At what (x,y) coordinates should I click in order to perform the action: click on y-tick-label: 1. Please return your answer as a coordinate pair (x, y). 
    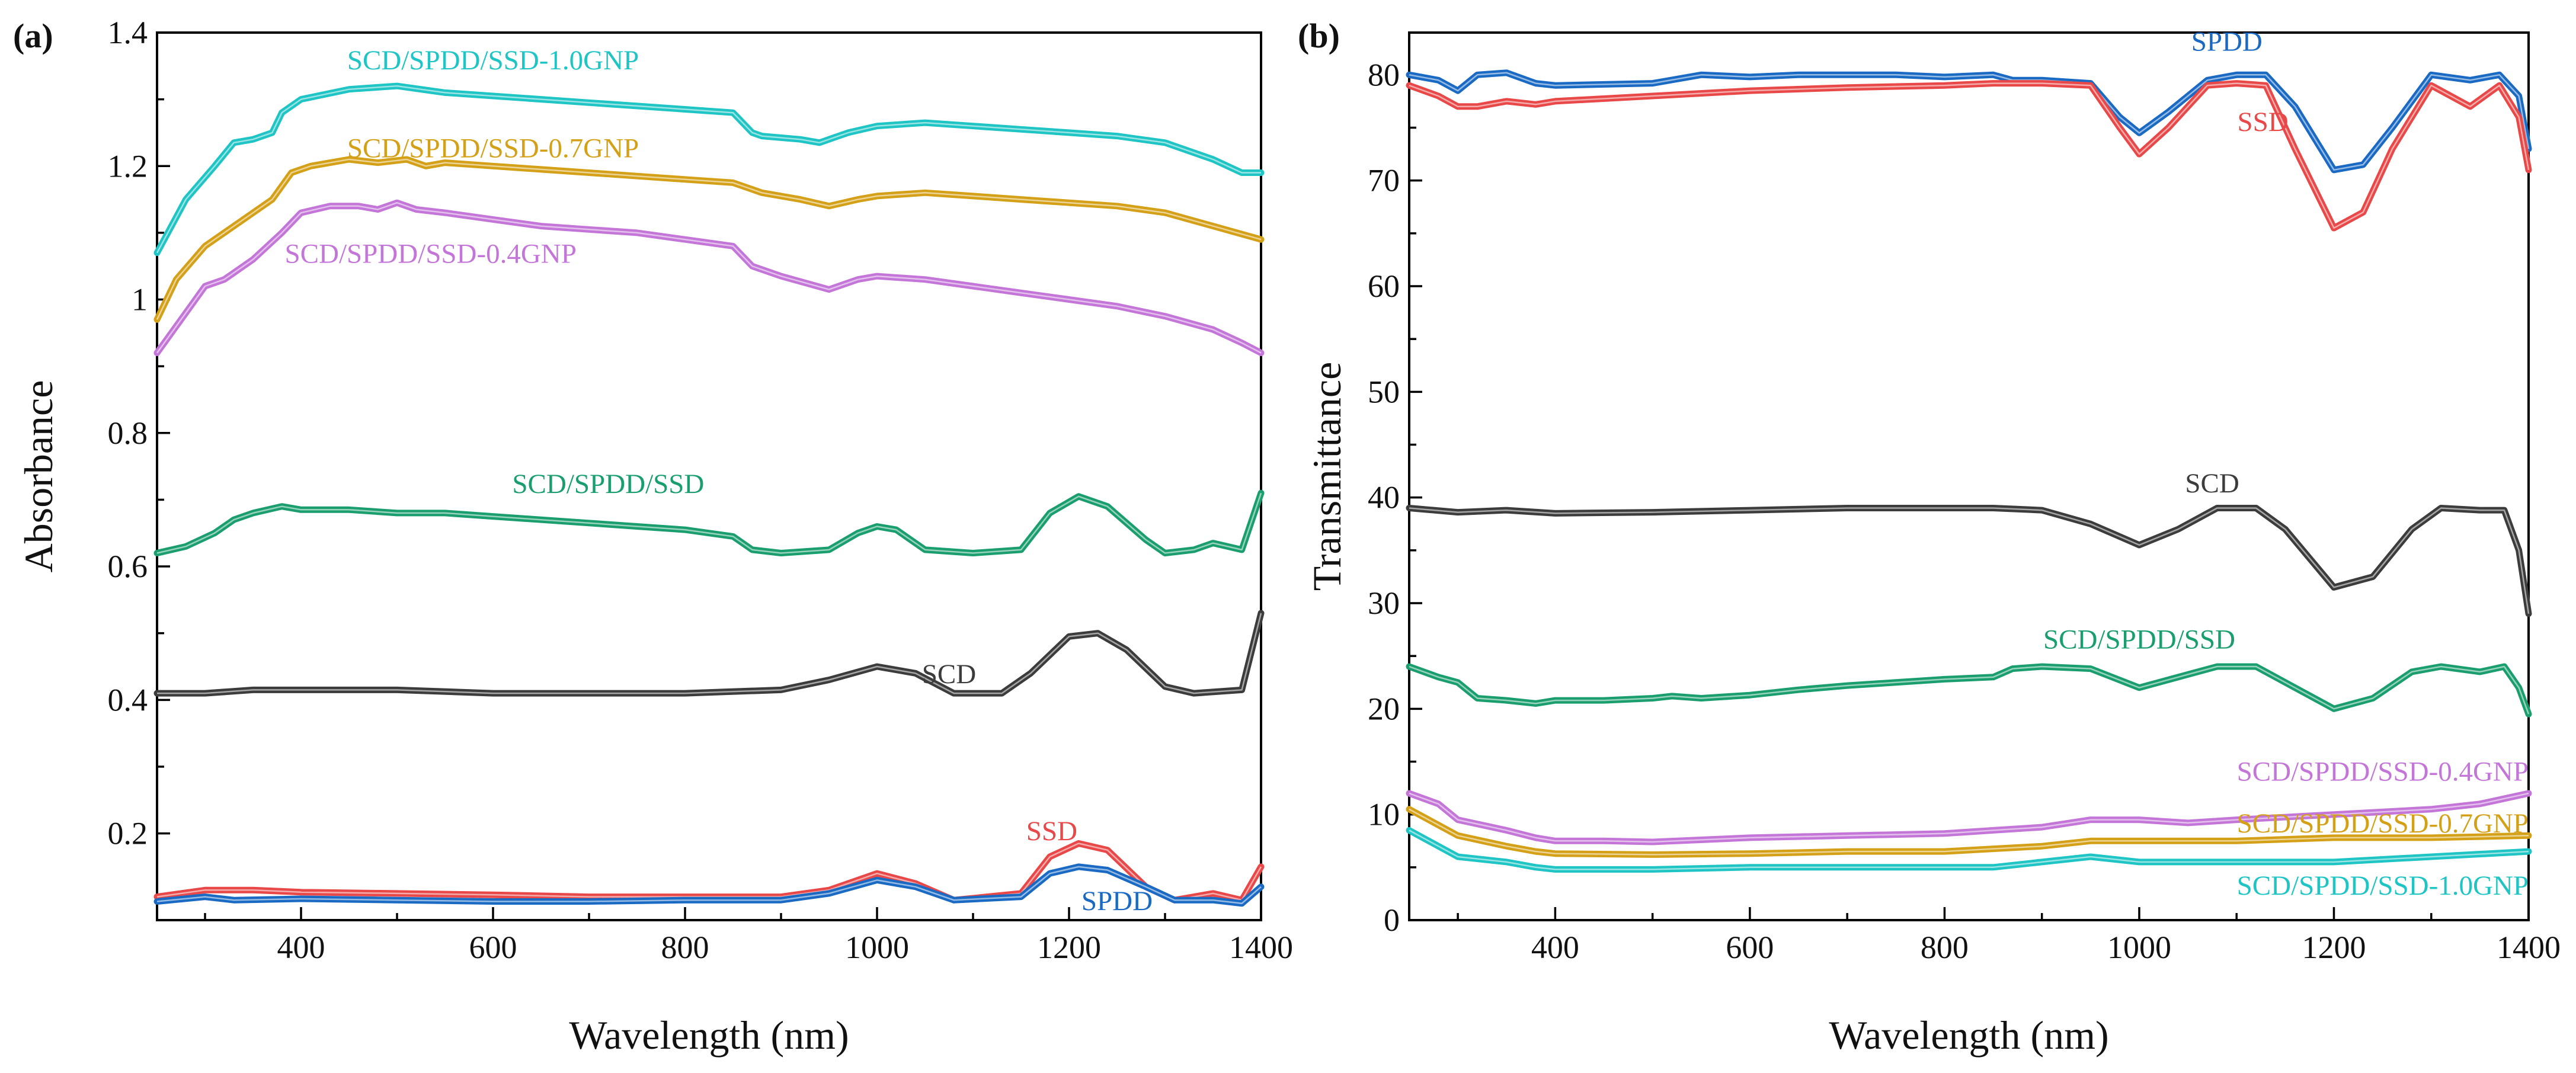
    Looking at the image, I should click on (140, 300).